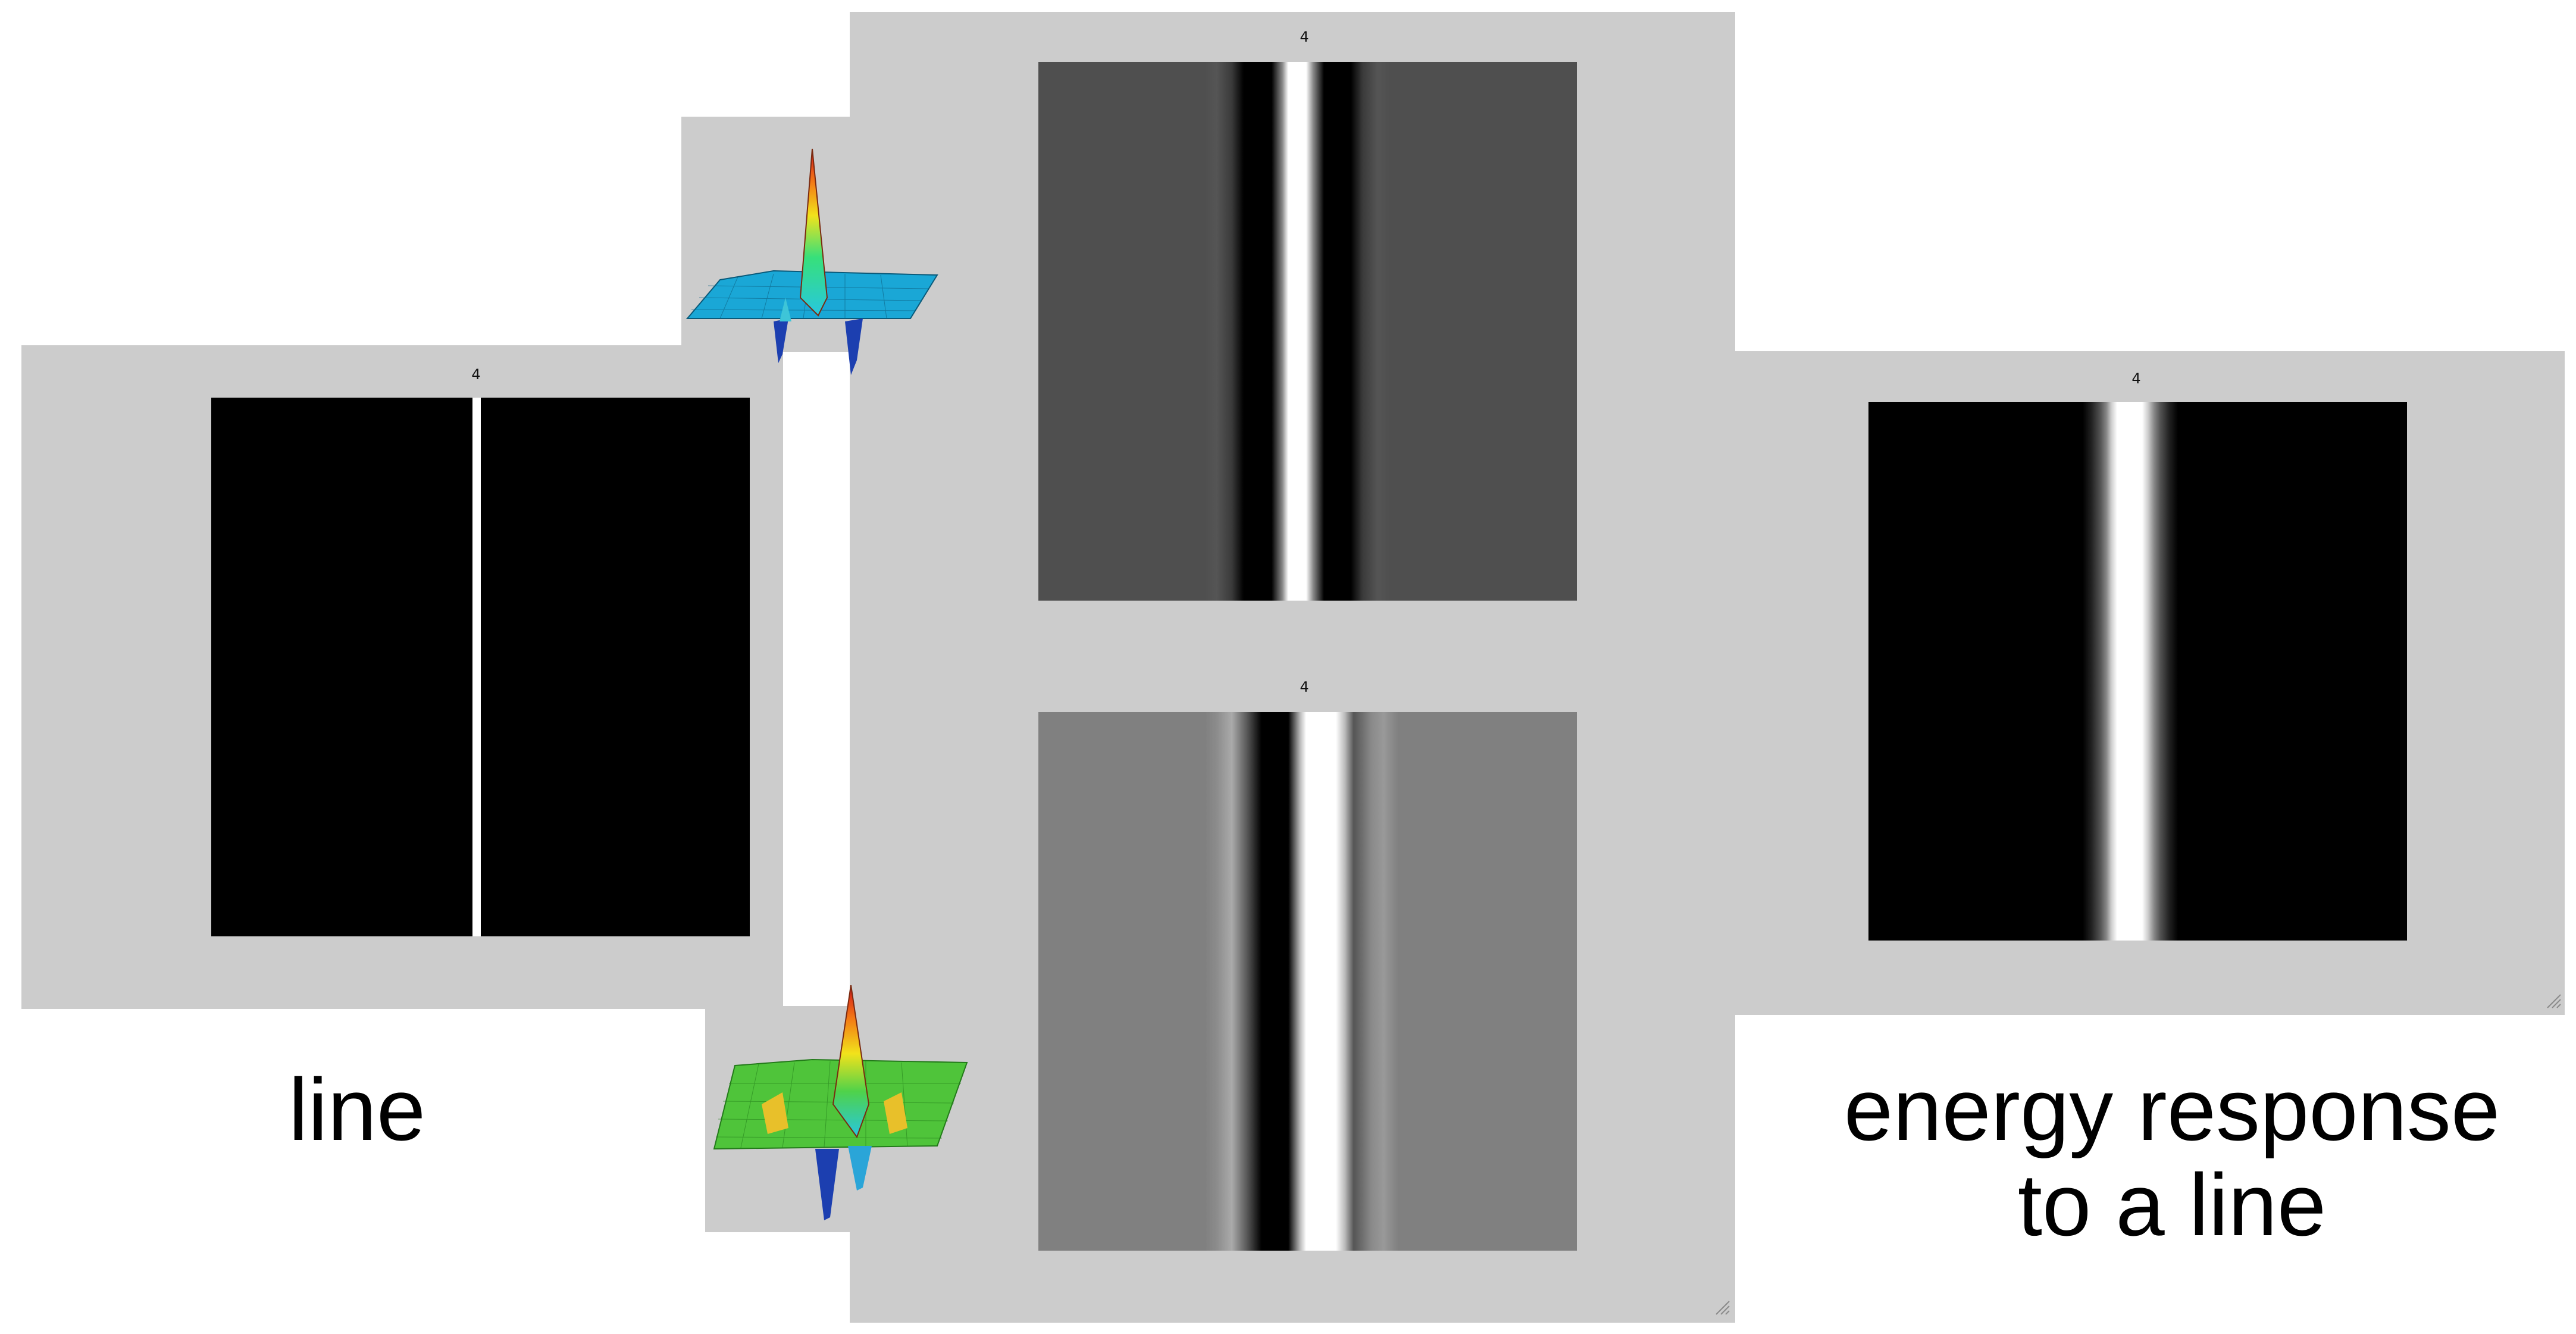 The height and width of the screenshot is (1334, 2576). I want to click on even-filter-response-image, so click(1307, 981).